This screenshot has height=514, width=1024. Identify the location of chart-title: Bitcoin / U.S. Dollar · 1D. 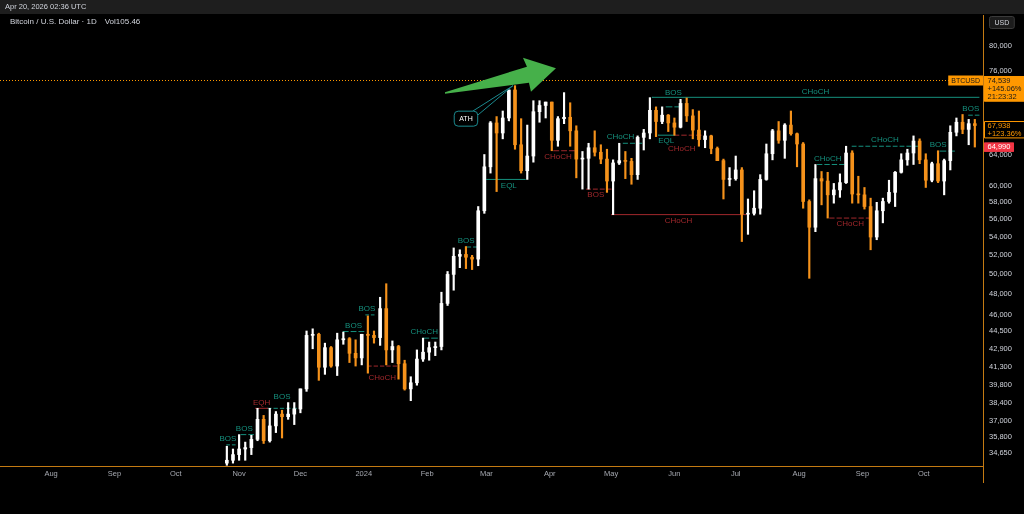
(53, 22).